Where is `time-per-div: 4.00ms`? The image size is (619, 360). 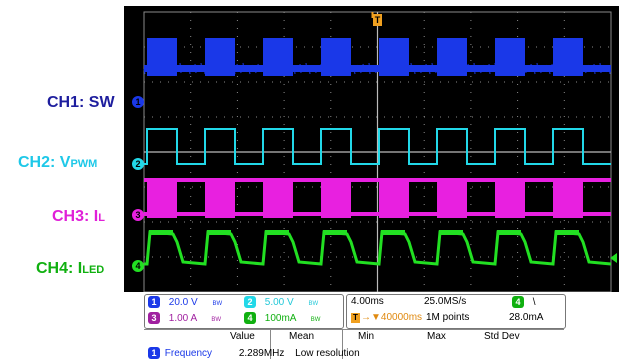 time-per-div: 4.00ms is located at coordinates (367, 301).